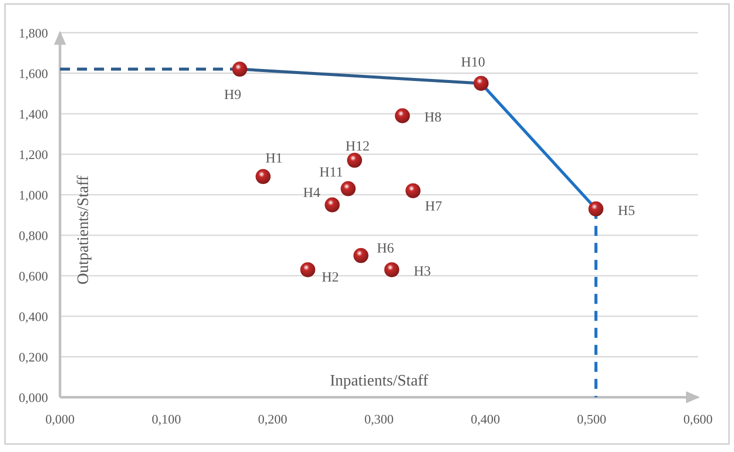 This screenshot has height=452, width=734. Describe the element at coordinates (33, 114) in the screenshot. I see `y-tick-label: 1,400` at that location.